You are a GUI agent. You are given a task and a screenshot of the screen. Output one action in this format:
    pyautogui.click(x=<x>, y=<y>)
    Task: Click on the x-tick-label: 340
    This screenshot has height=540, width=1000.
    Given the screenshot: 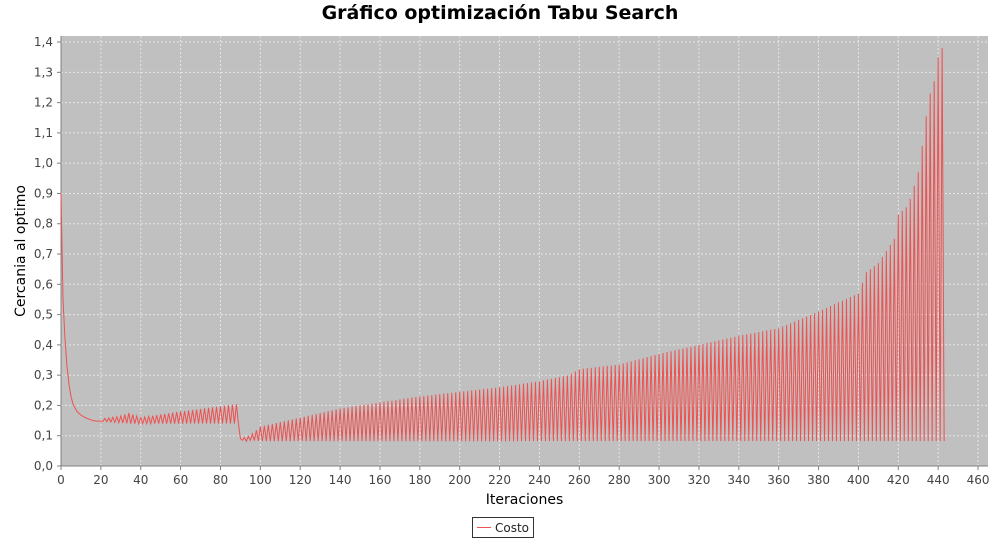 What is the action you would take?
    pyautogui.click(x=738, y=480)
    